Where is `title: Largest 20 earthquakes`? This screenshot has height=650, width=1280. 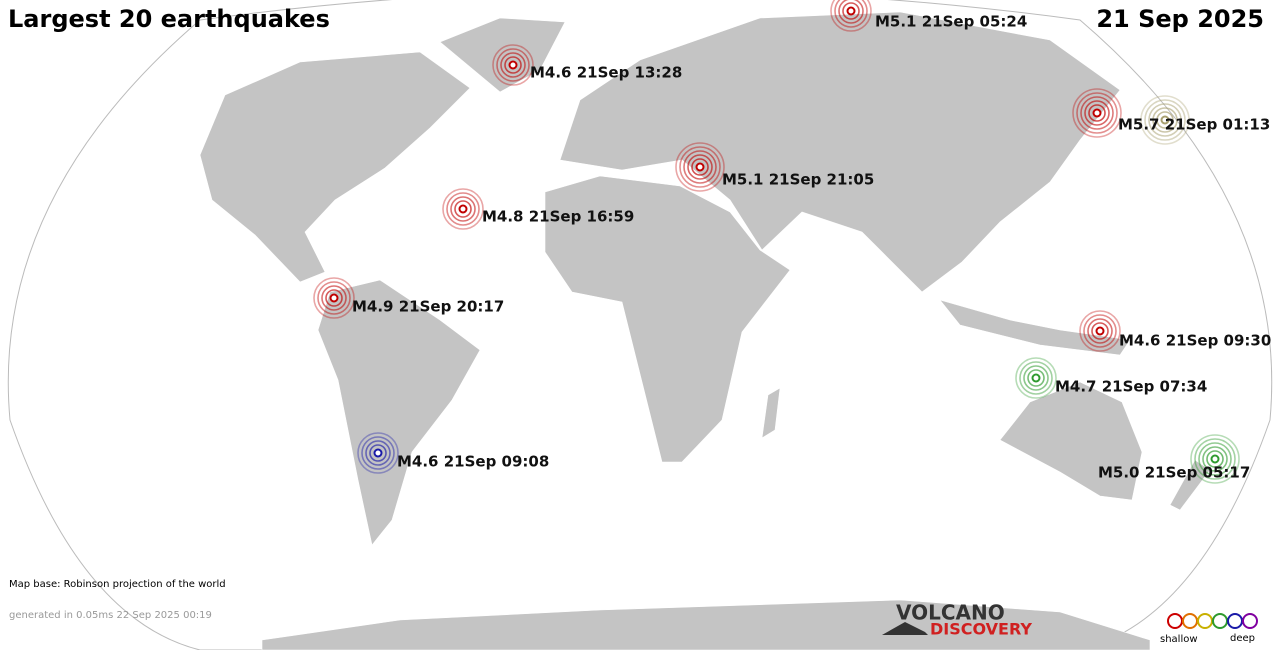
title: Largest 20 earthquakes is located at coordinates (169, 19).